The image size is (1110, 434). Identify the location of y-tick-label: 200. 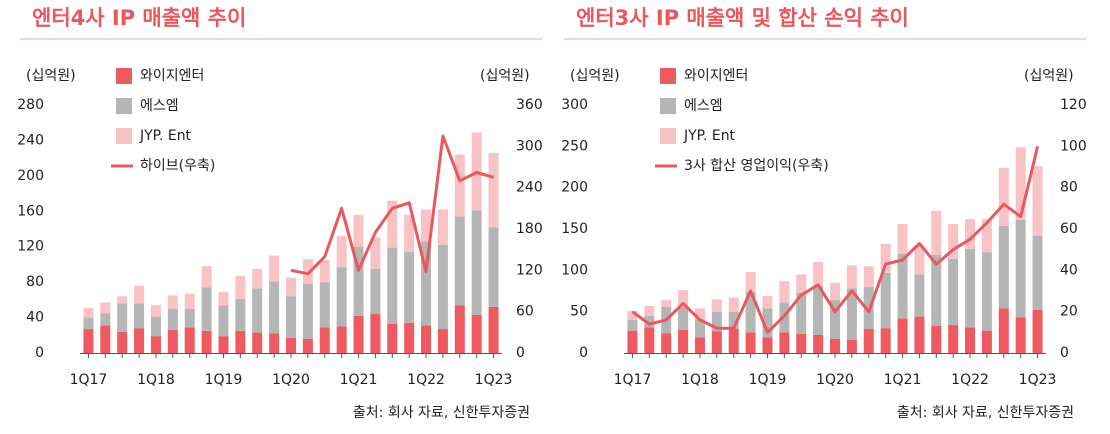
(574, 188).